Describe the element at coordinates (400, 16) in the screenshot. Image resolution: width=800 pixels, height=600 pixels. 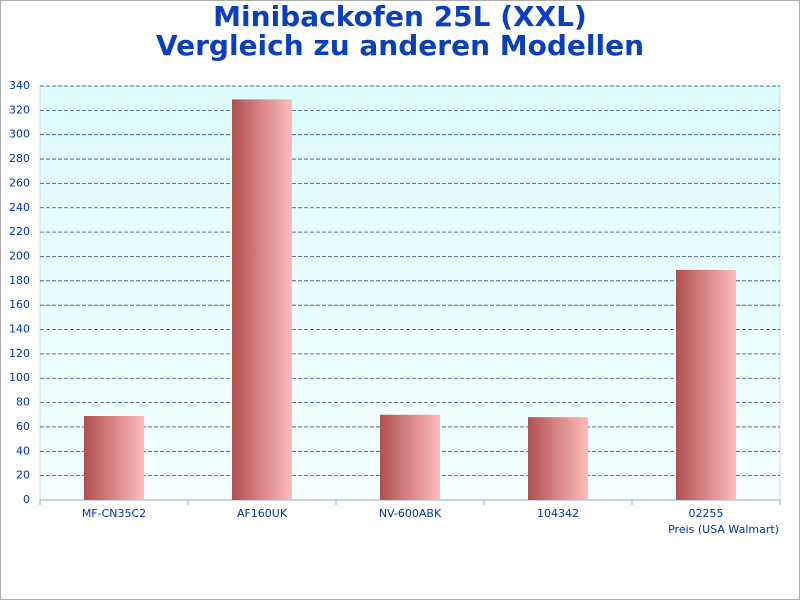
I see `chart-title: Minibackofen 25L (XXL)` at that location.